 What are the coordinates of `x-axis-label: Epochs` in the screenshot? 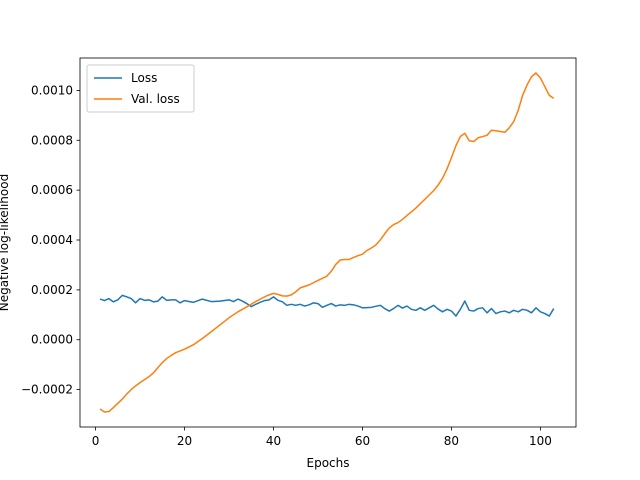 It's located at (328, 463).